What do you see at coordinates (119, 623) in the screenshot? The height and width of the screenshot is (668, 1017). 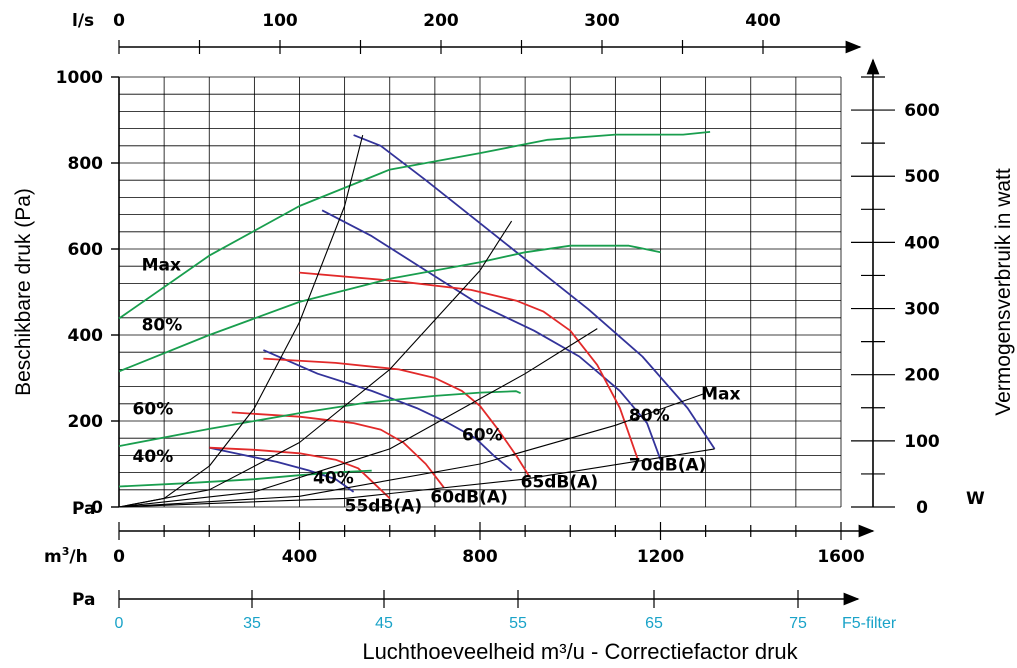 I see `filter-tick-label: 0` at bounding box center [119, 623].